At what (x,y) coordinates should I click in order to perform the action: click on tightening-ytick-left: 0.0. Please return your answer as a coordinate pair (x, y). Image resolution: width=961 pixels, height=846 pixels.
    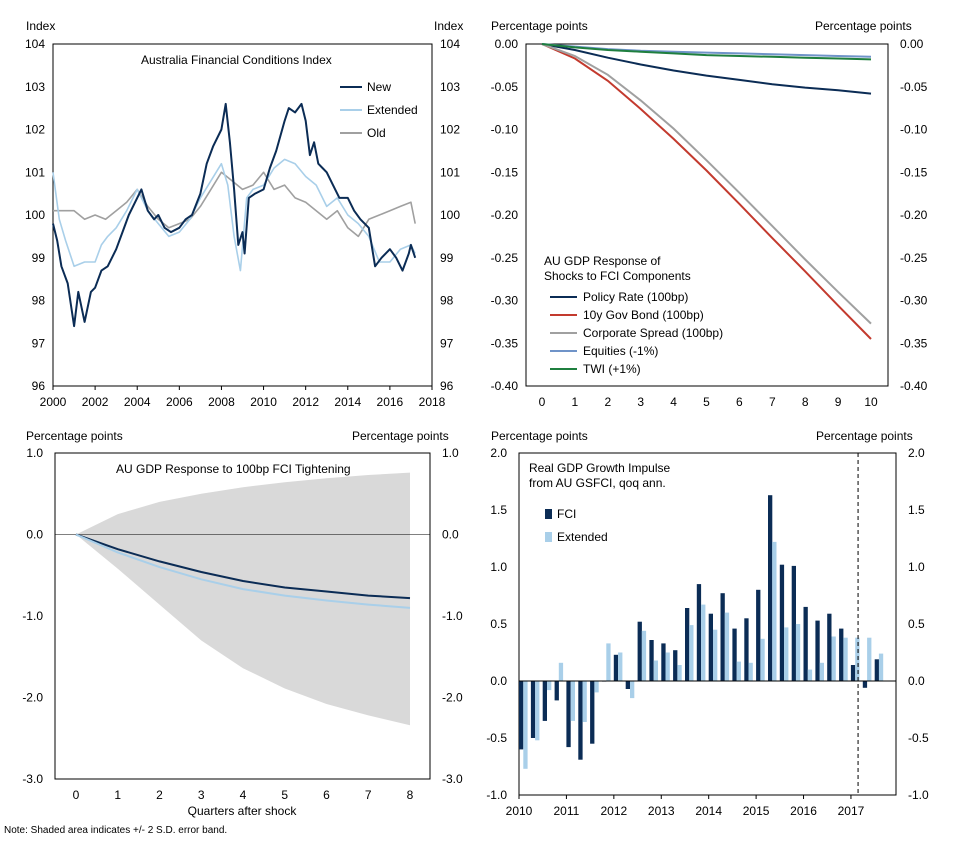
    Looking at the image, I should click on (34, 535).